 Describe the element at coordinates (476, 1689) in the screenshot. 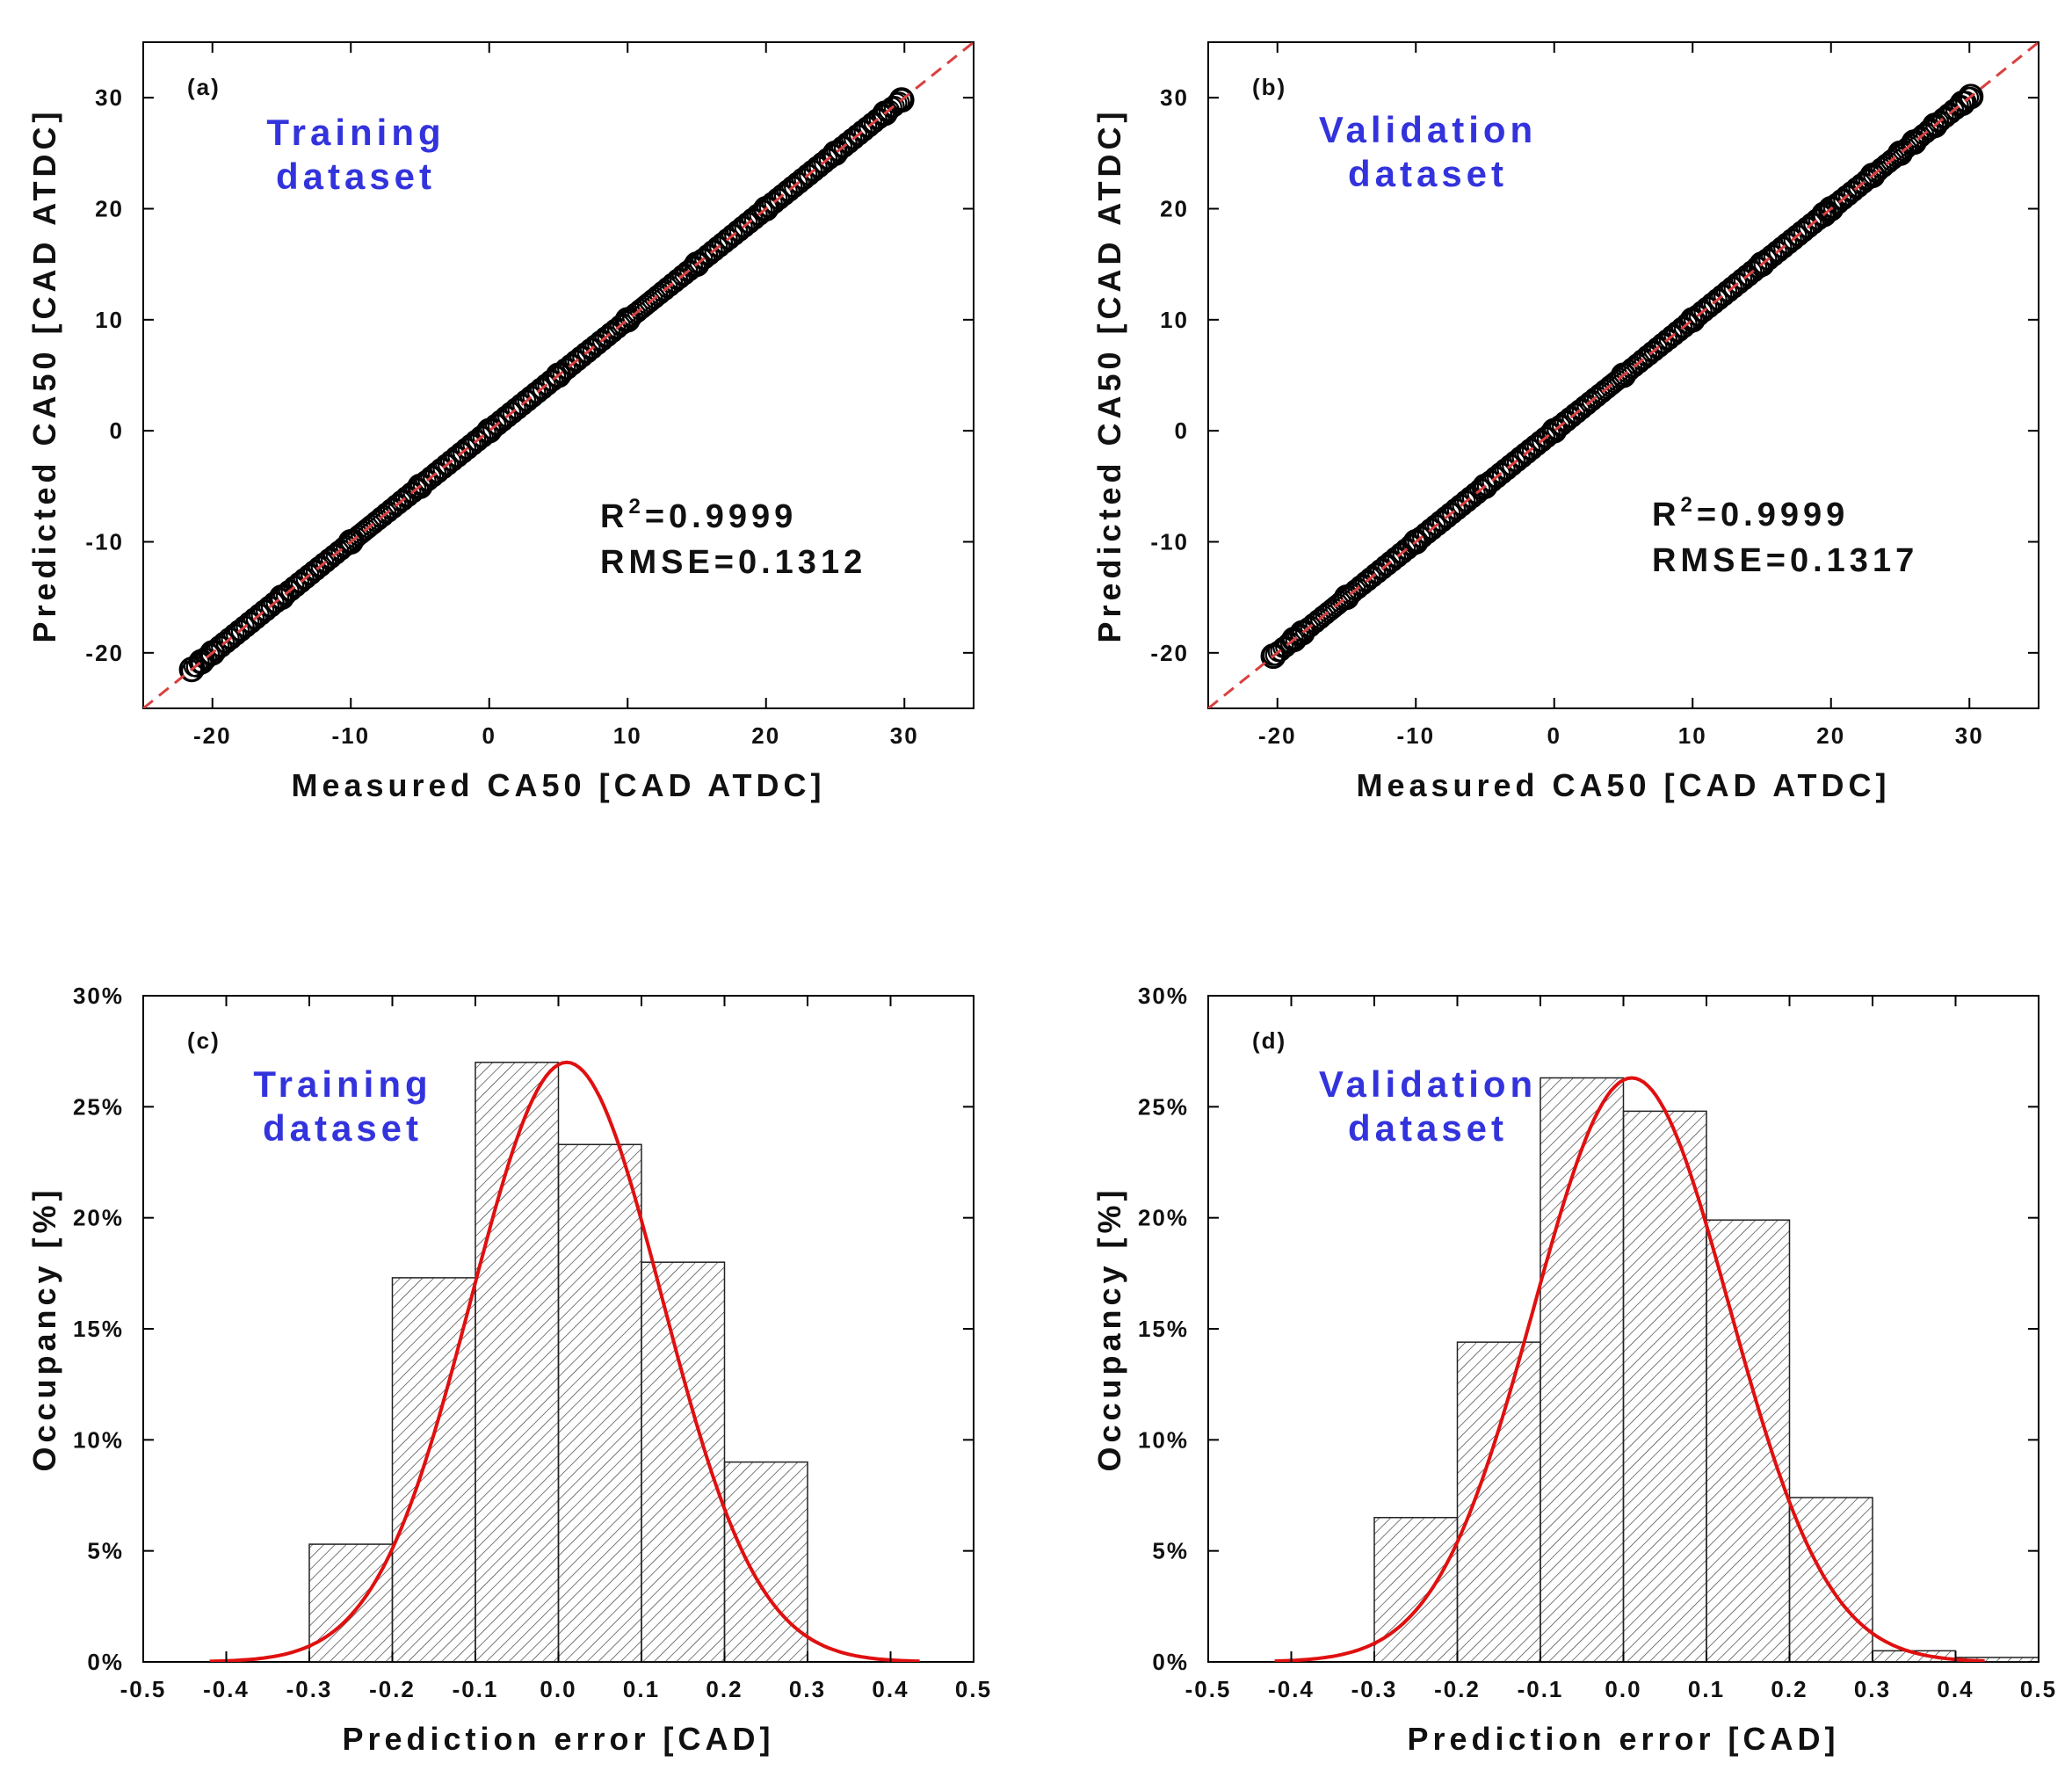

I see `x-tick-label: -0.1` at that location.